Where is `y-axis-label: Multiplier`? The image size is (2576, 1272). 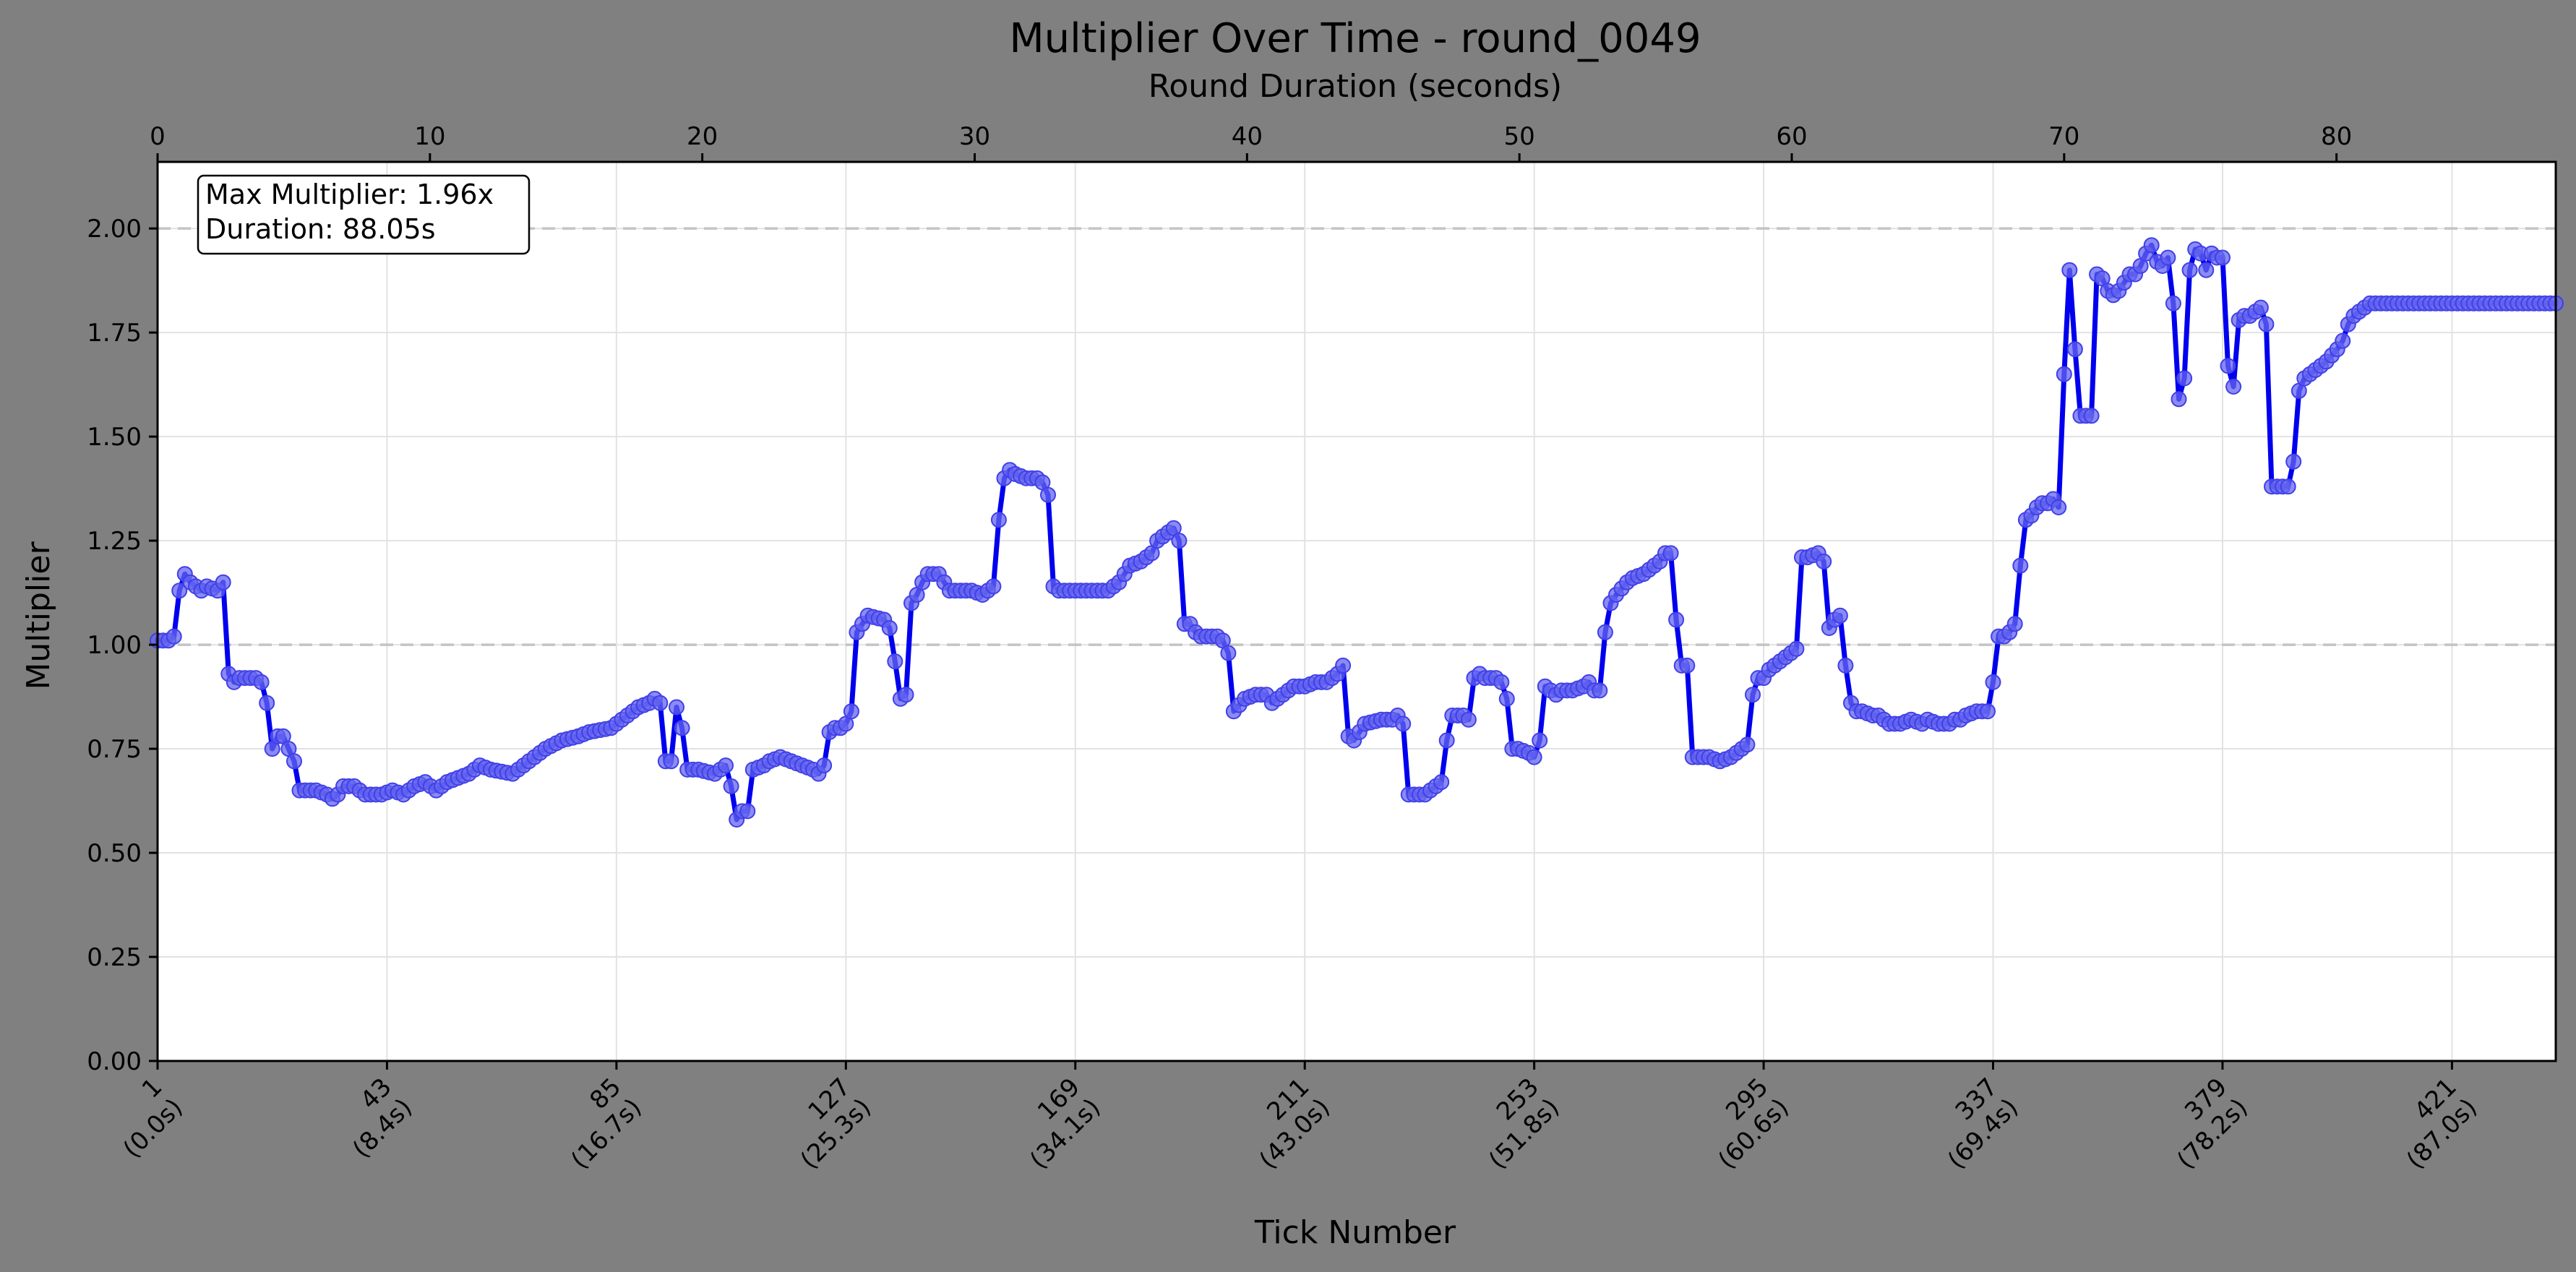 y-axis-label: Multiplier is located at coordinates (39, 615).